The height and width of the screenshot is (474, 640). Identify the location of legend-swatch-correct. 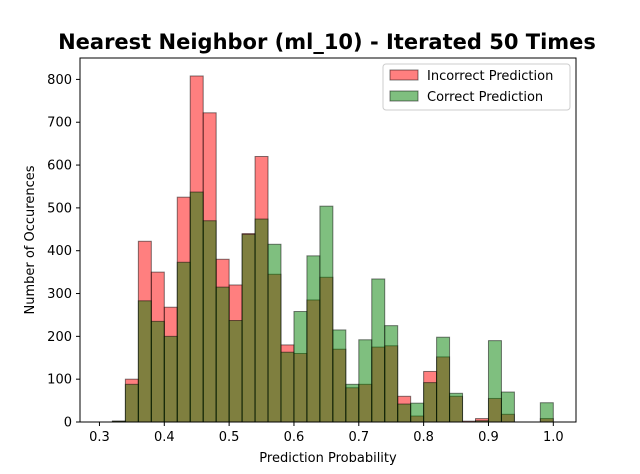
(404, 96).